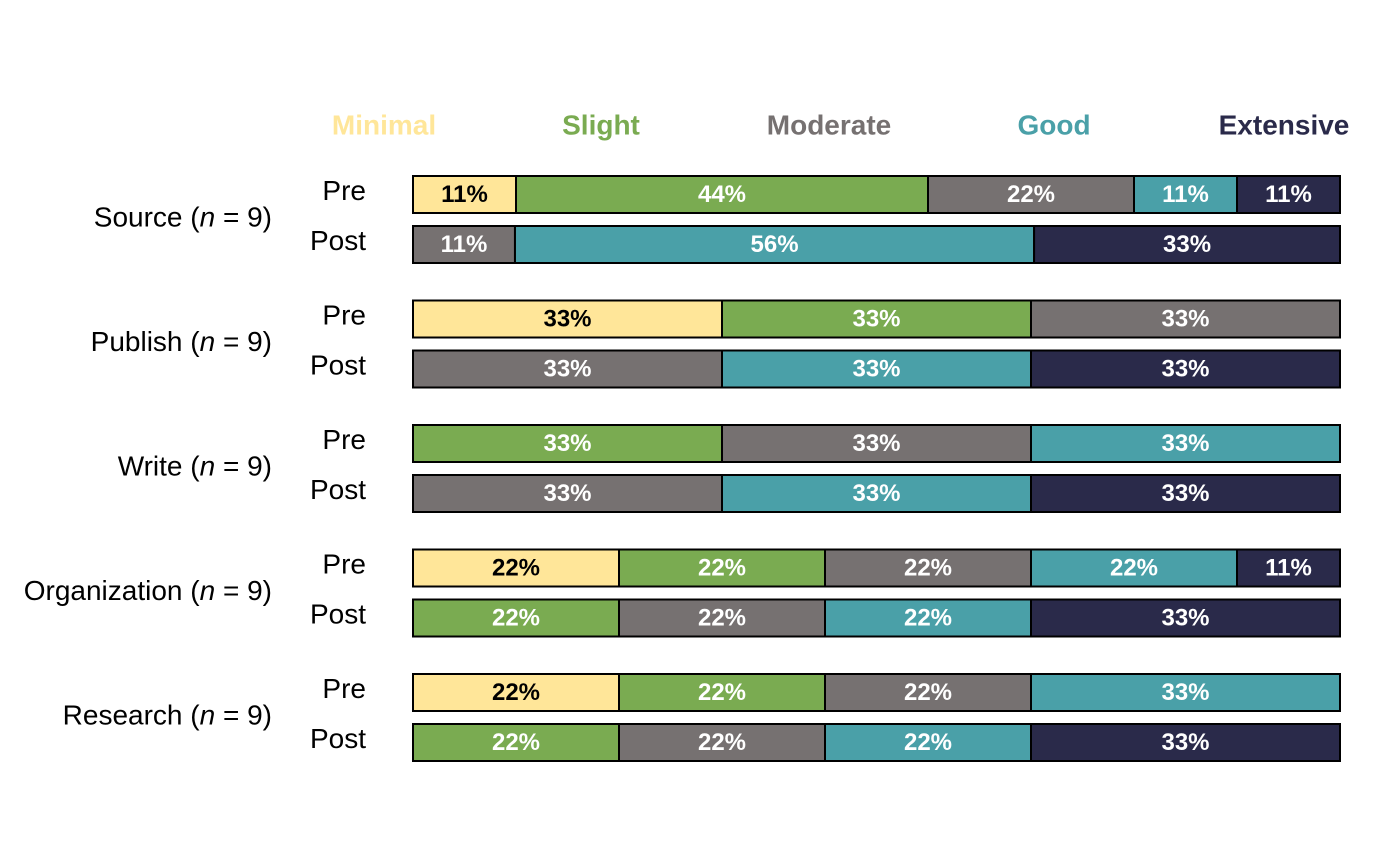 The height and width of the screenshot is (866, 1400). What do you see at coordinates (829, 124) in the screenshot?
I see `legend-item-moderate: Moderate` at bounding box center [829, 124].